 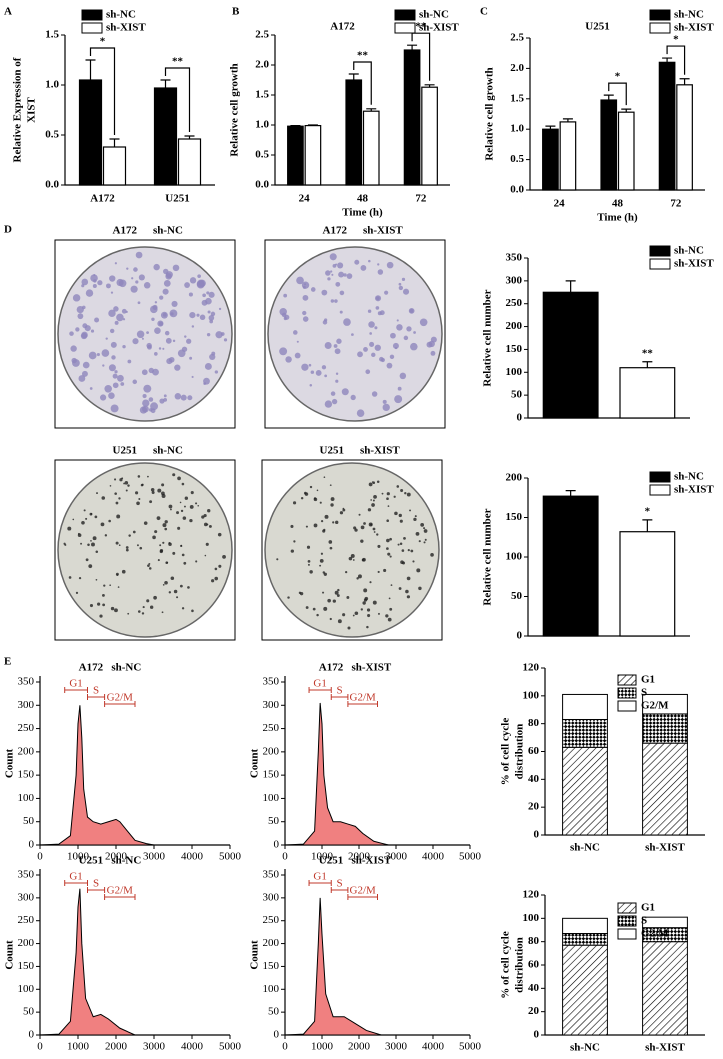 What do you see at coordinates (271, 682) in the screenshot?
I see `y-tick-label: 350` at bounding box center [271, 682].